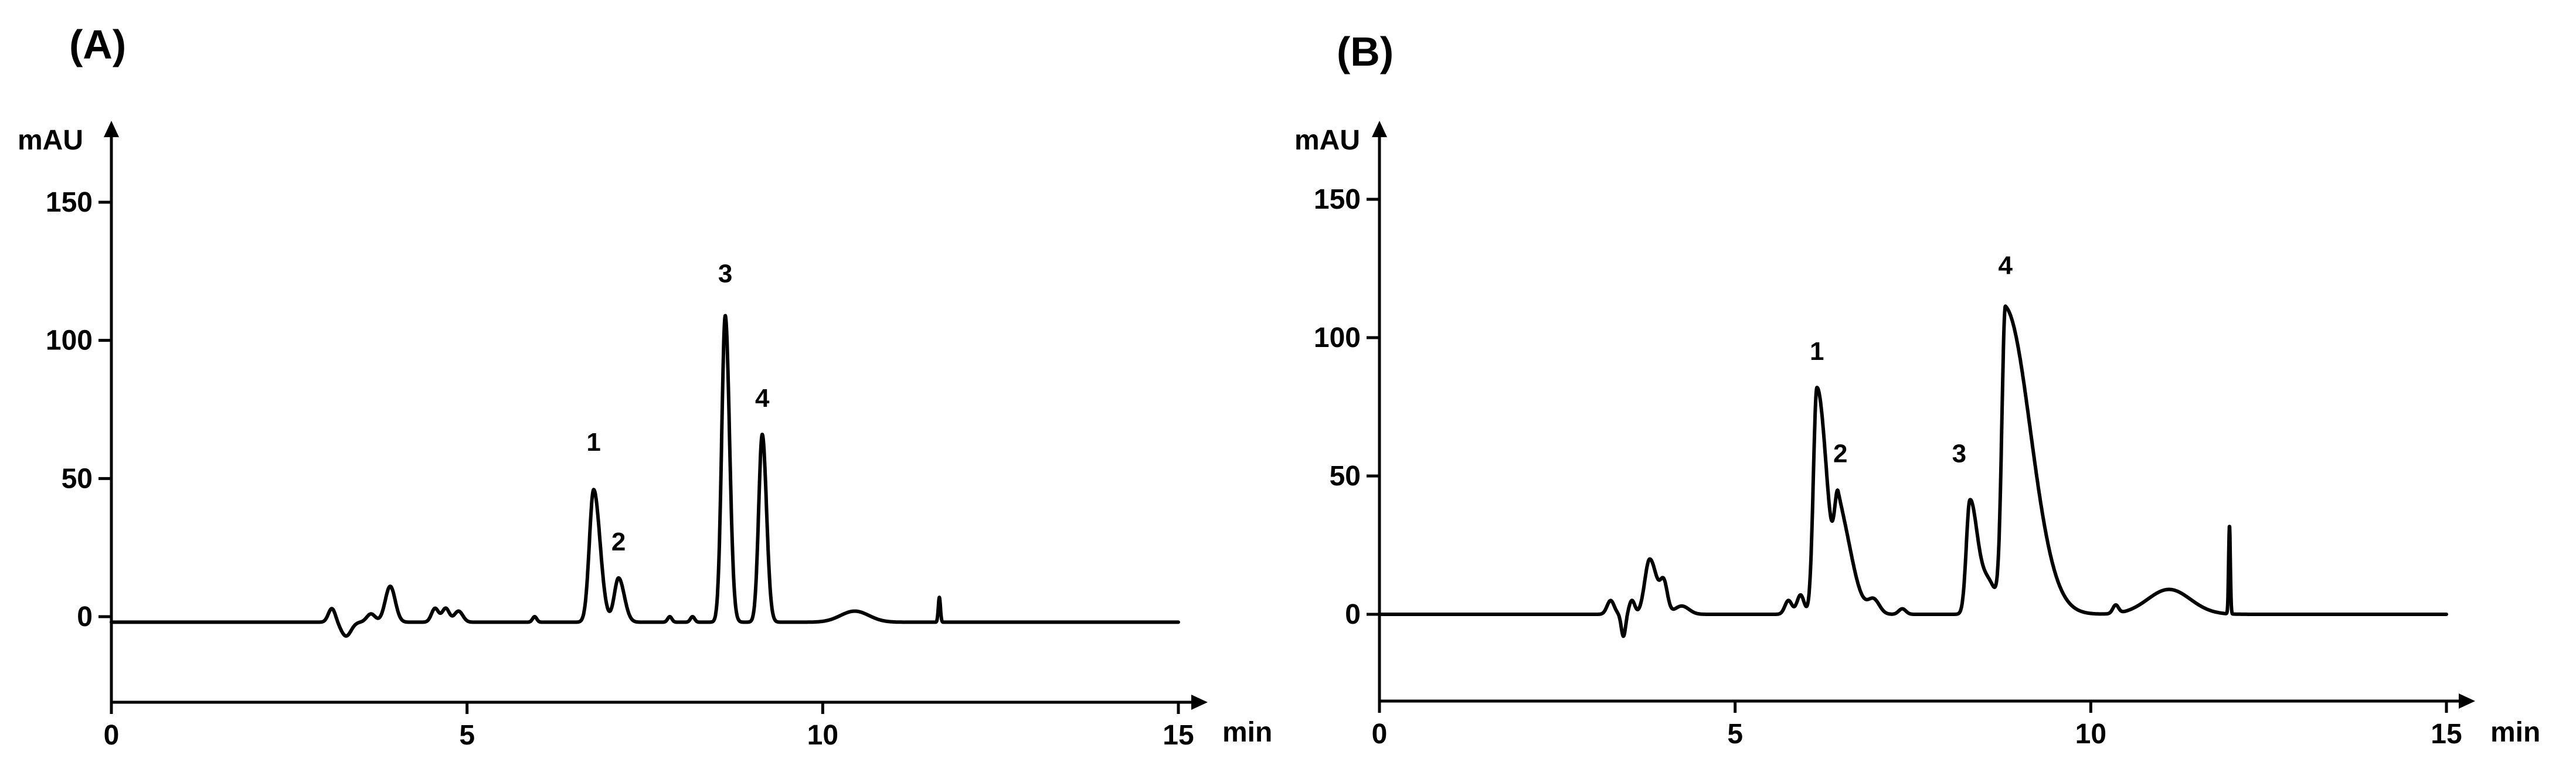  I want to click on panel-label: (A), so click(98, 44).